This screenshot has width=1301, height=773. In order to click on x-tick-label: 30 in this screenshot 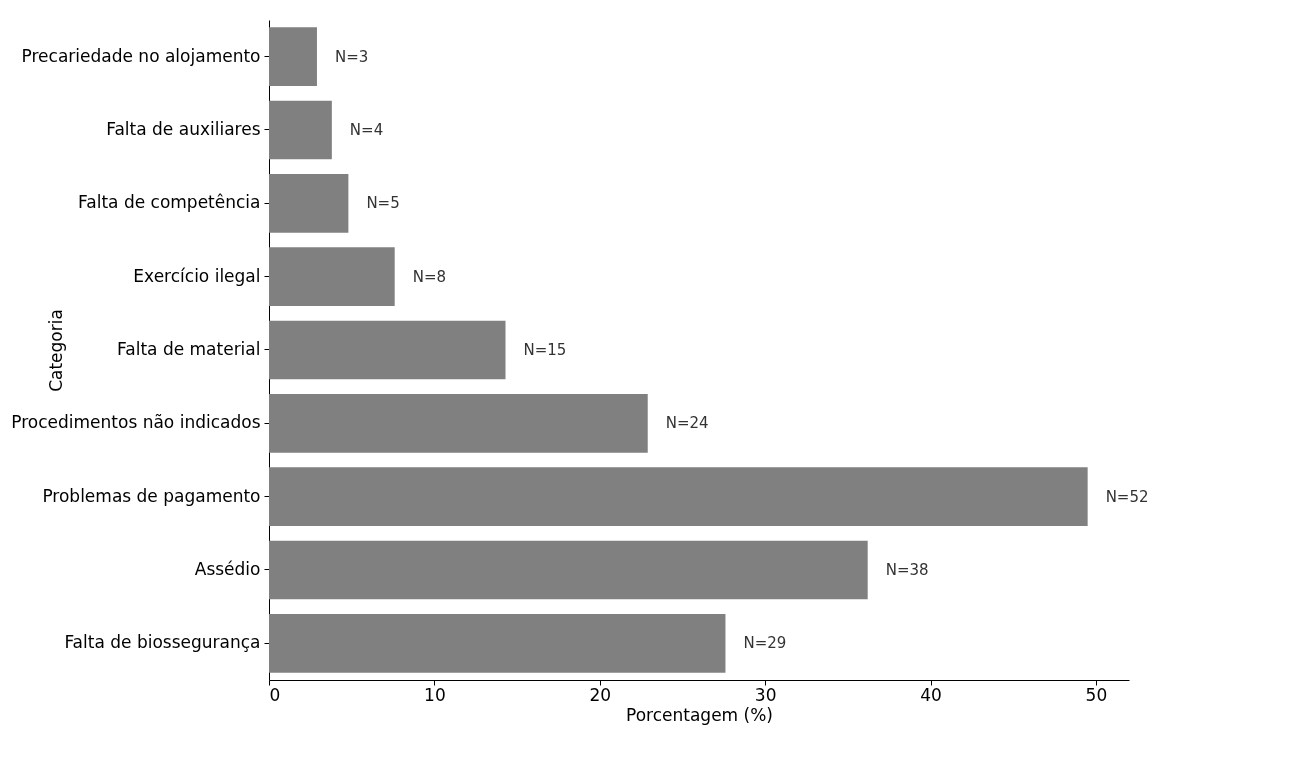, I will do `click(765, 694)`.